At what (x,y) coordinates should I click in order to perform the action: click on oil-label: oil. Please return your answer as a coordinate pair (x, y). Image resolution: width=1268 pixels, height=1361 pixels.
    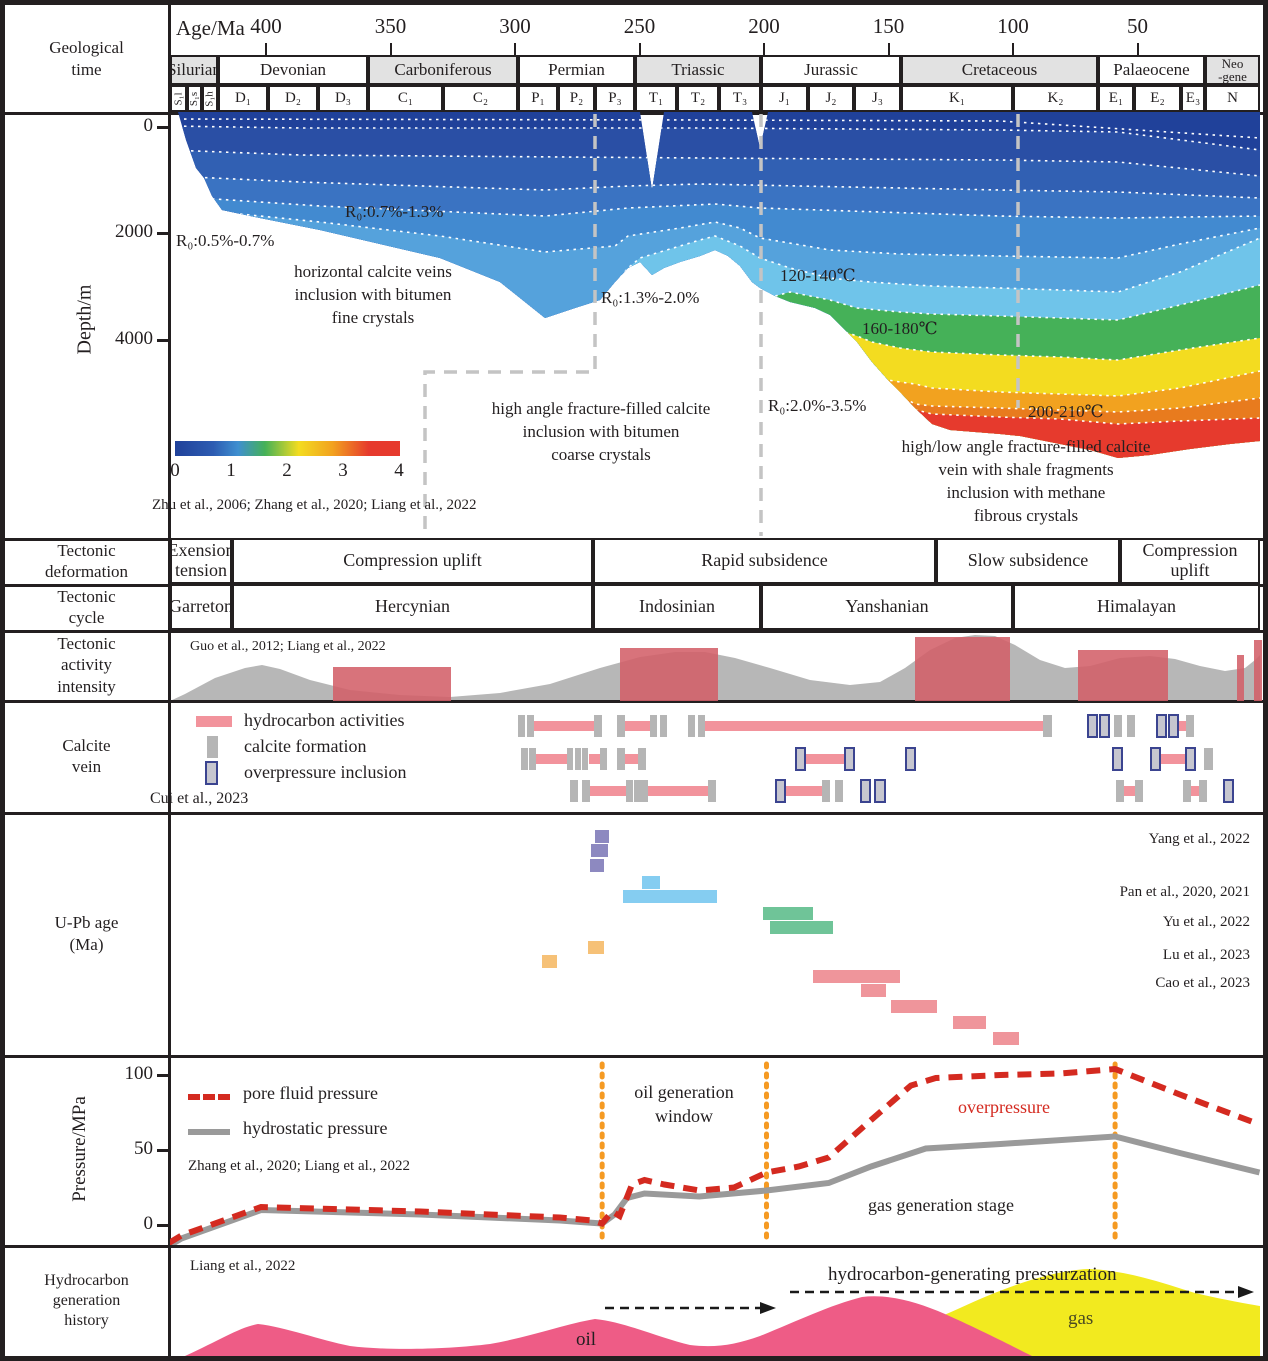
    Looking at the image, I should click on (586, 1339).